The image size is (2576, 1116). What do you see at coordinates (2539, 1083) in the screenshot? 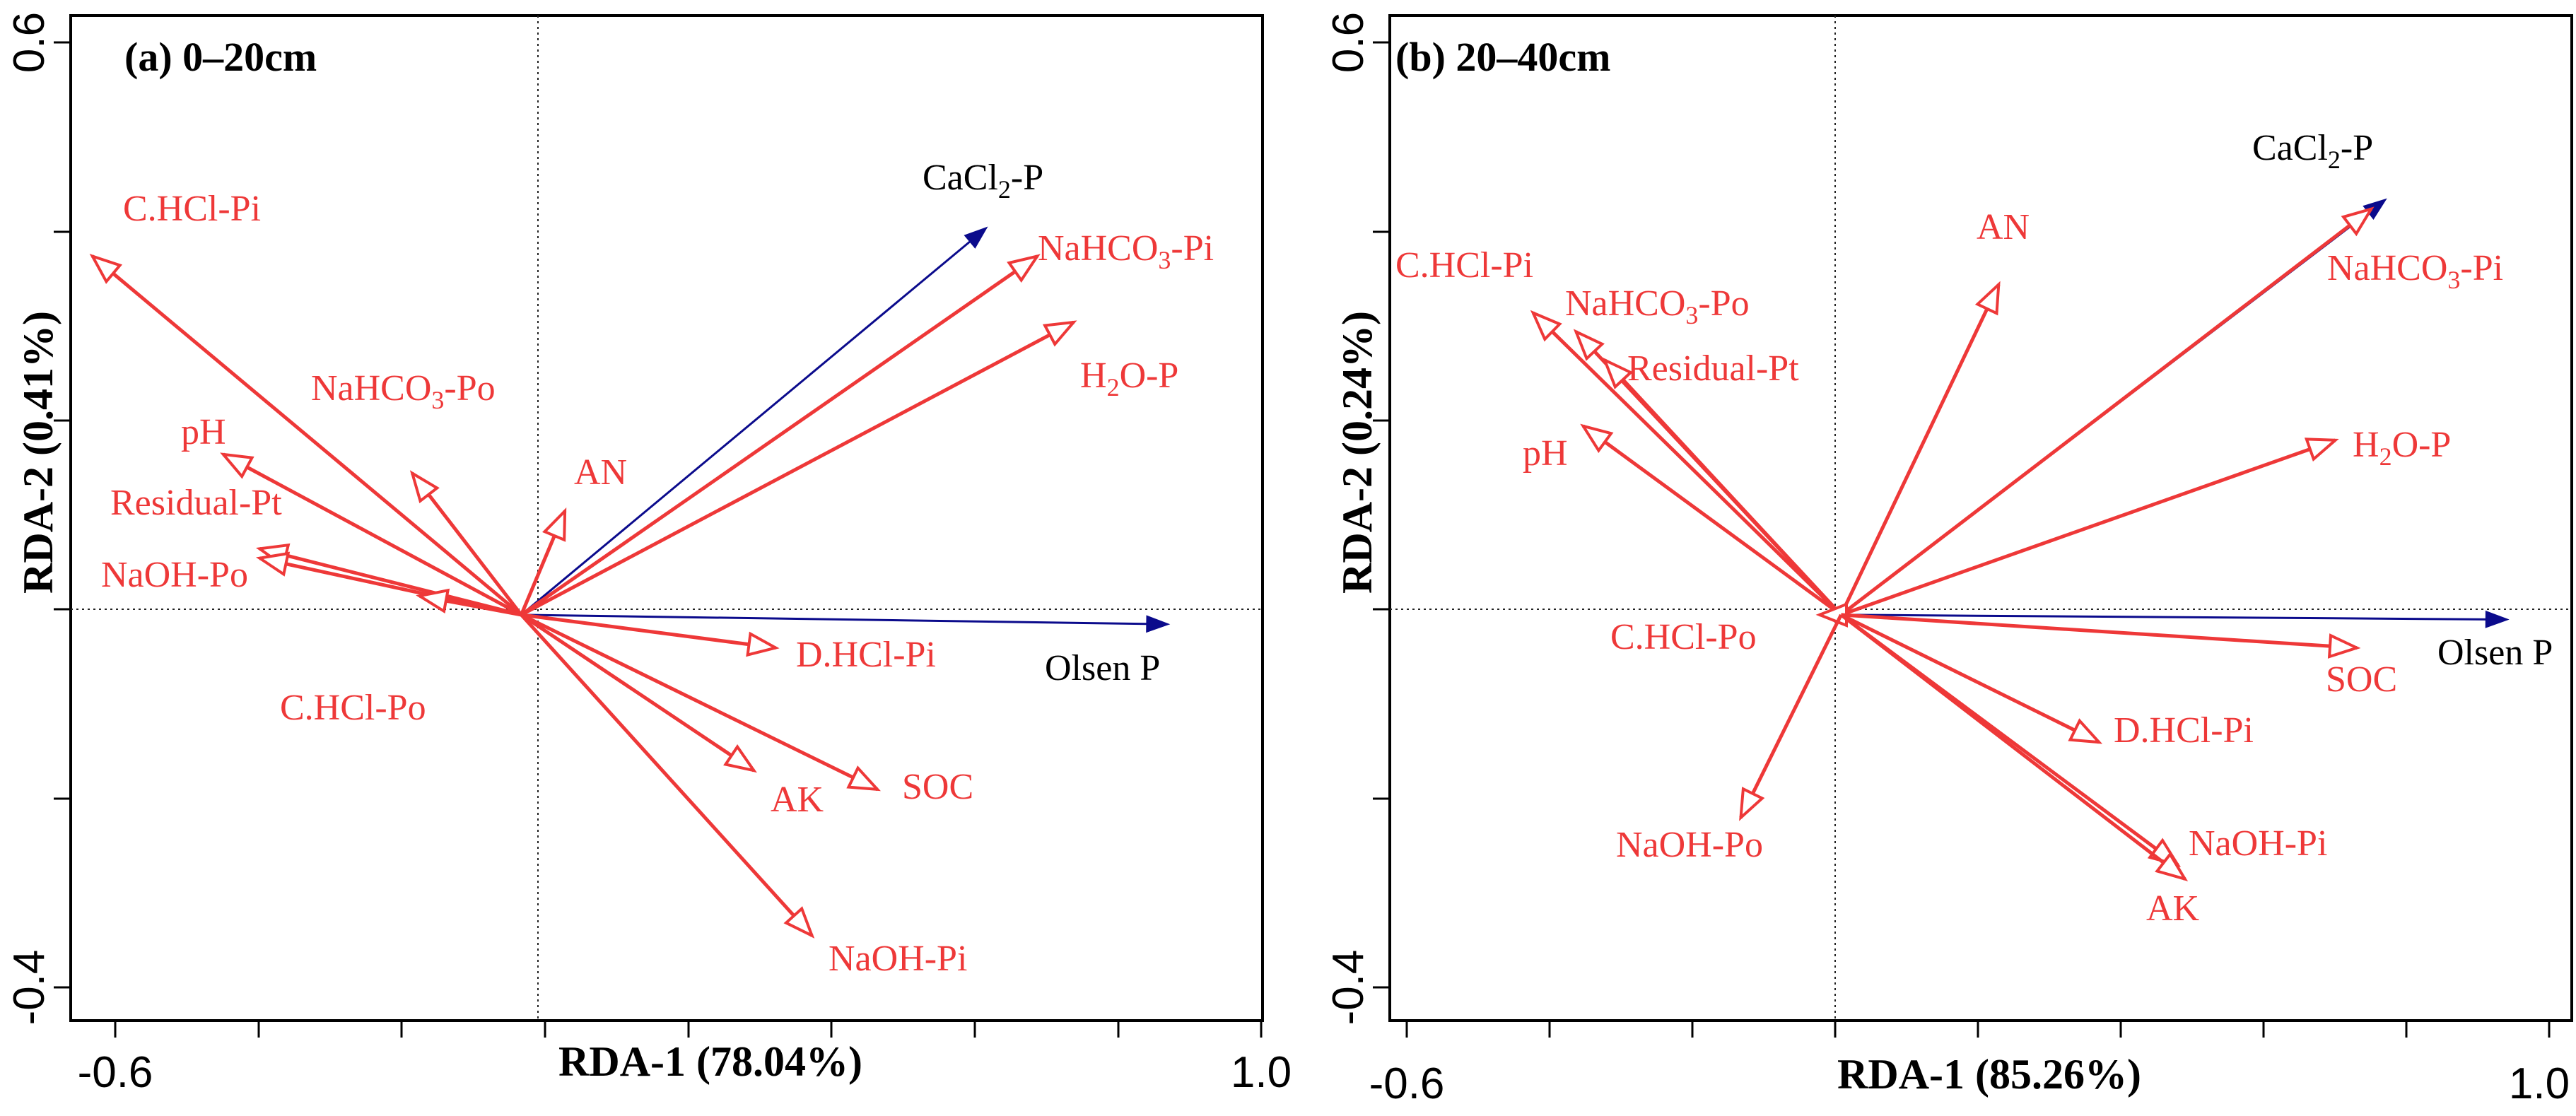
I see `panel-b-x-tick-label-right: 1.0` at bounding box center [2539, 1083].